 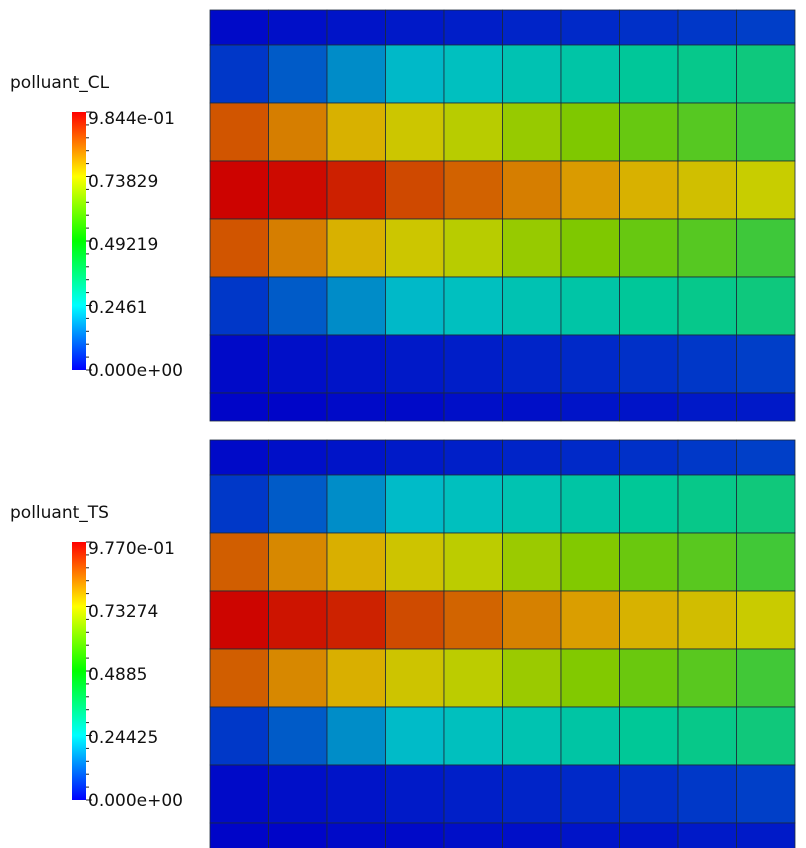 I want to click on colorbar-tick-label: 0.73274, so click(x=123, y=612).